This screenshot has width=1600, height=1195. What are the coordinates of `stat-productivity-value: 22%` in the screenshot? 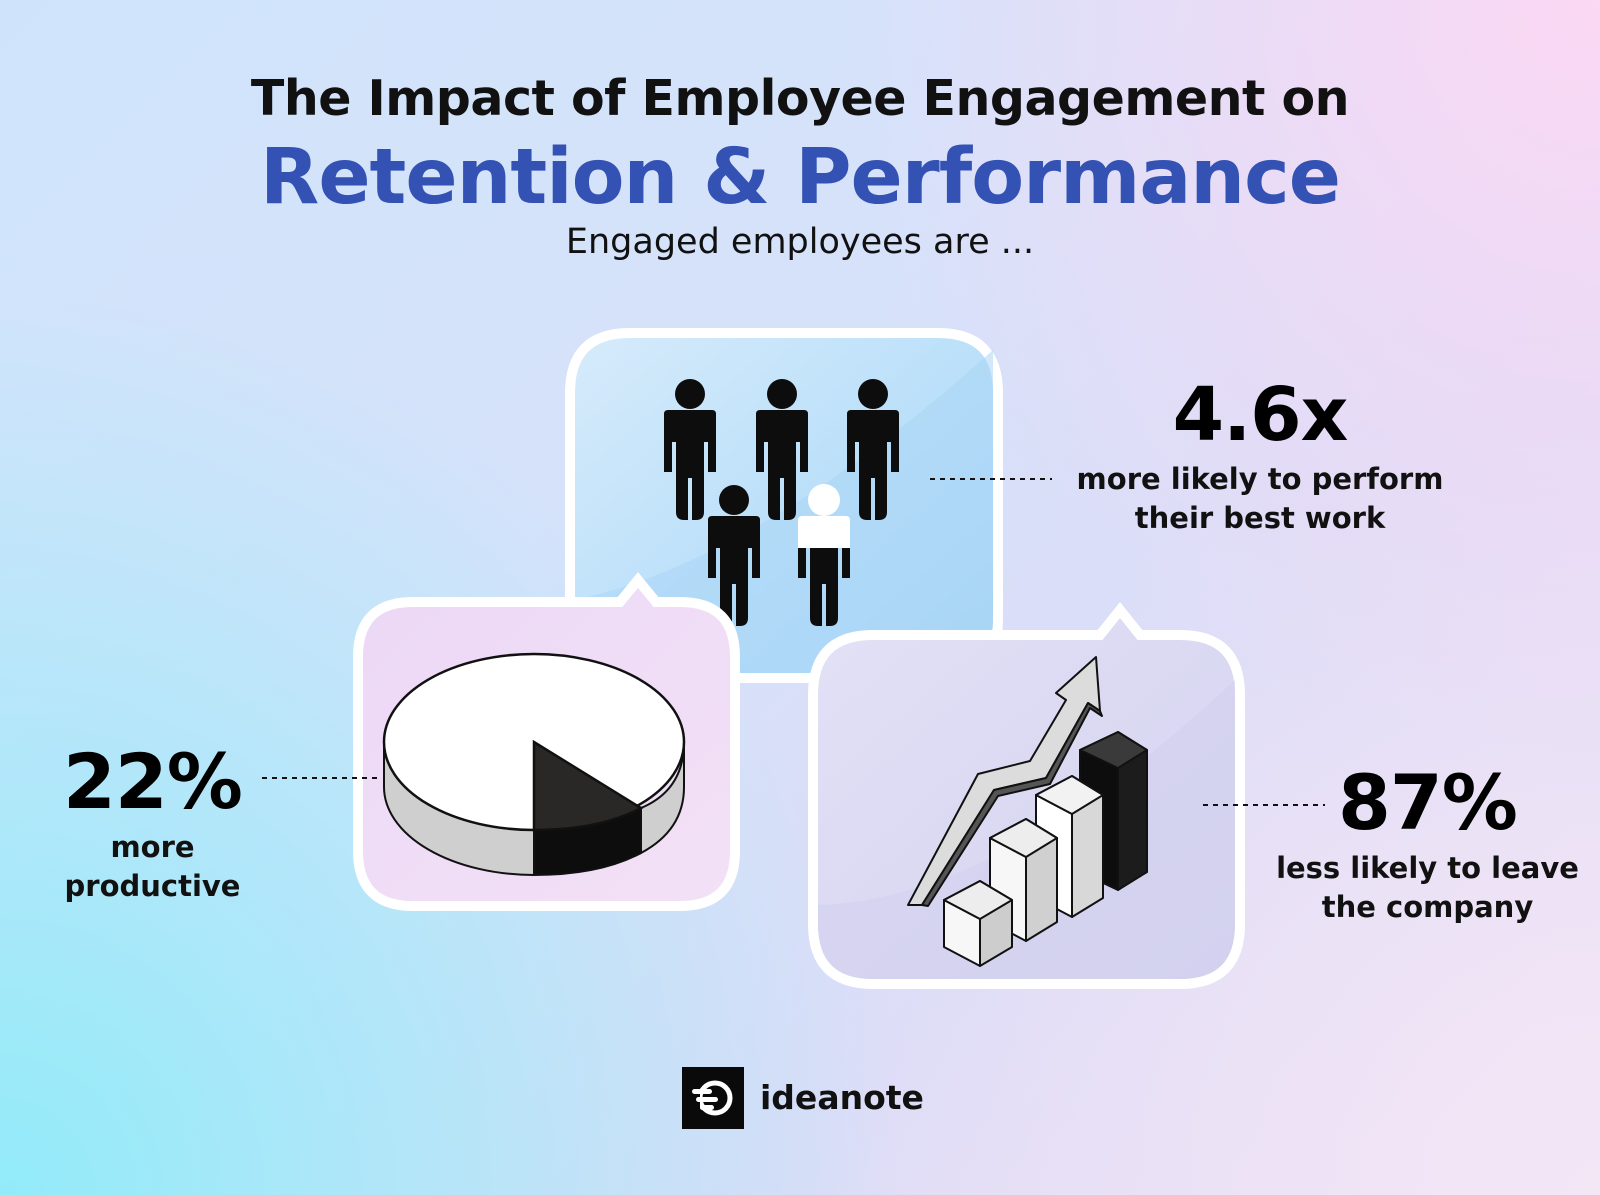 It's located at (153, 781).